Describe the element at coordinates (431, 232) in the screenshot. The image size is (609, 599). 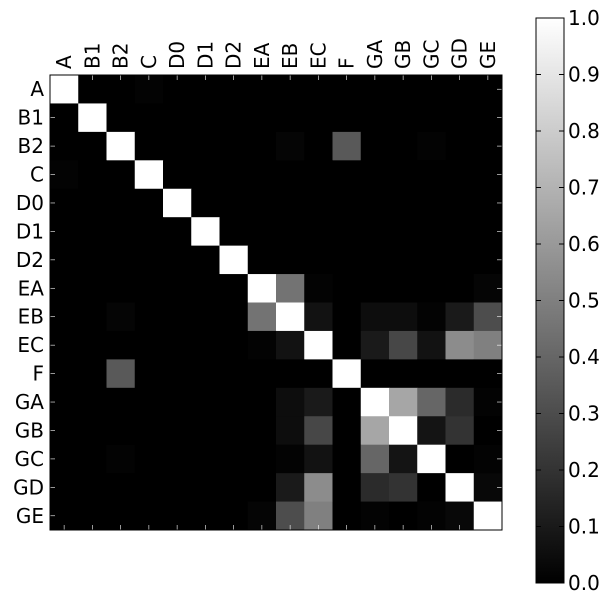
I see `heatmap-cell-d1-gc` at that location.